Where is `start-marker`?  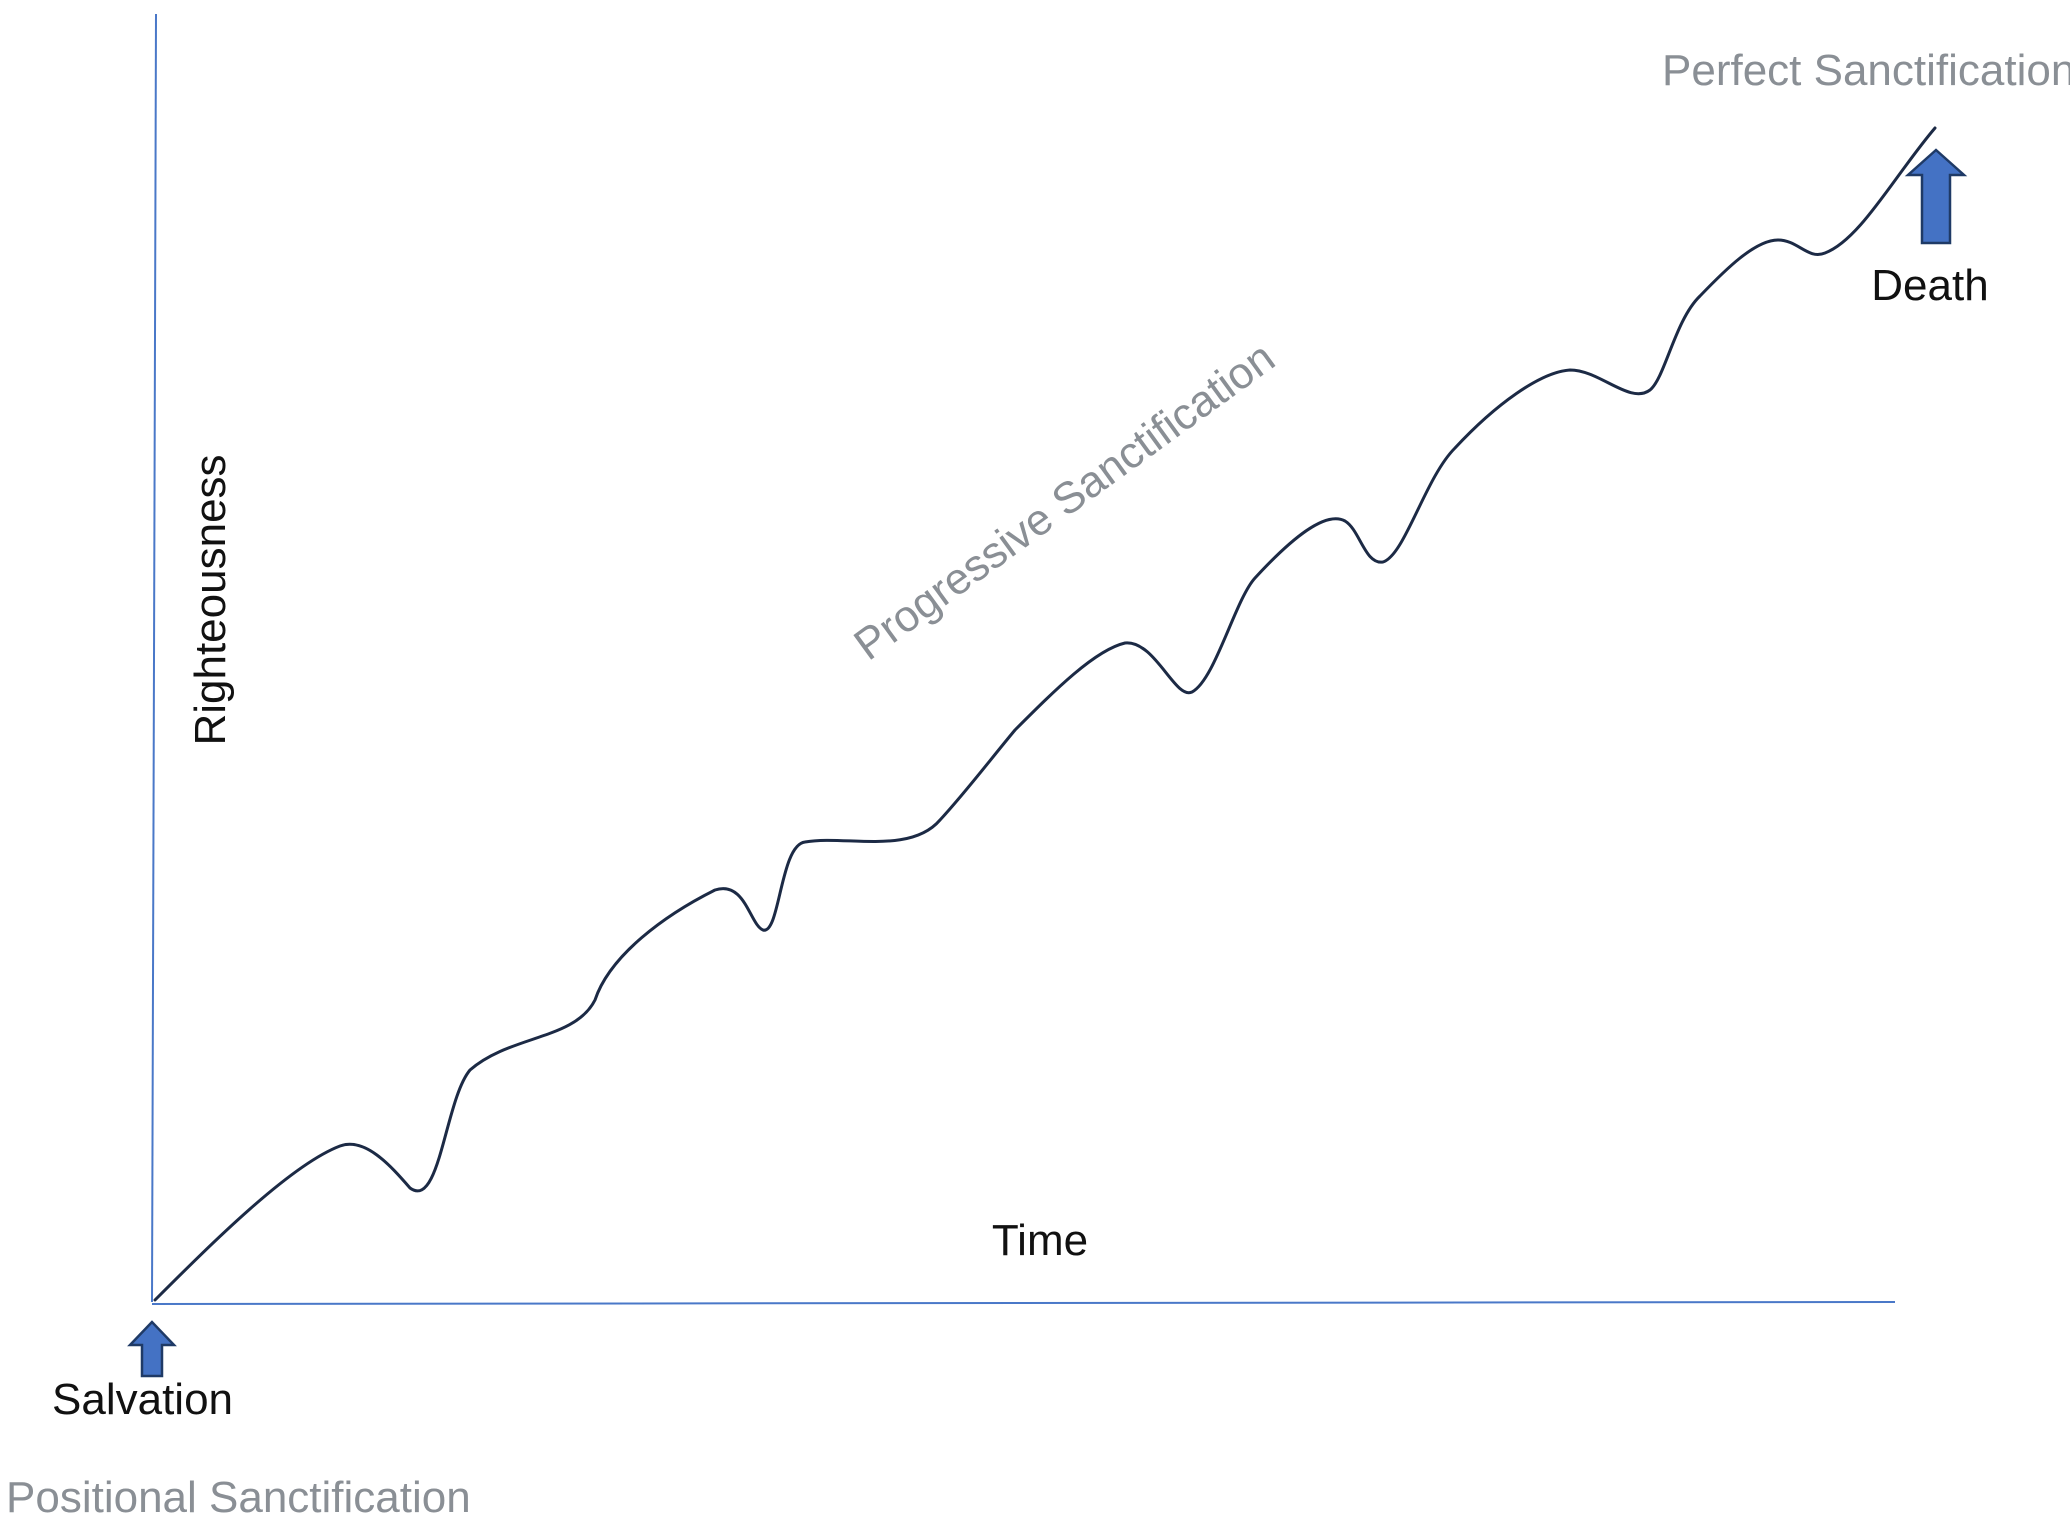 start-marker is located at coordinates (152, 1349).